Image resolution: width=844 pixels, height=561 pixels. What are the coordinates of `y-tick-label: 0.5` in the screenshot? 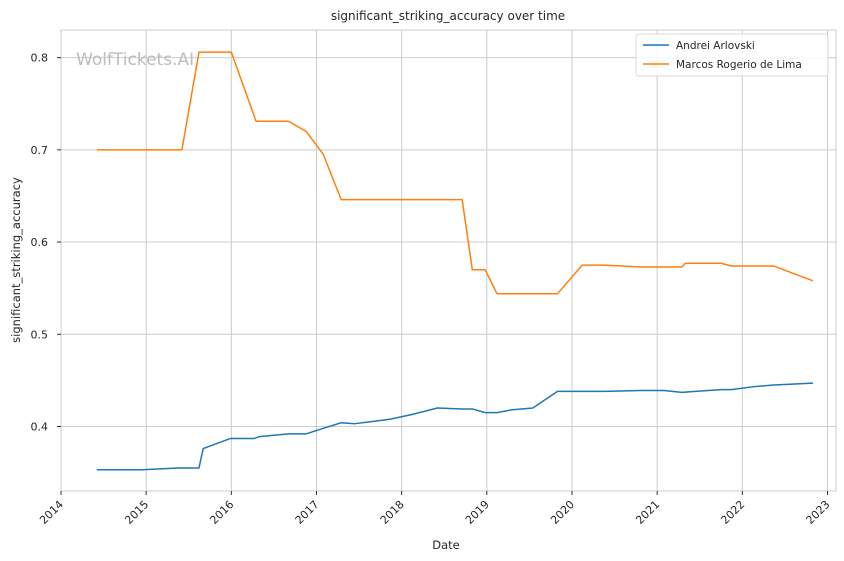 It's located at (40, 334).